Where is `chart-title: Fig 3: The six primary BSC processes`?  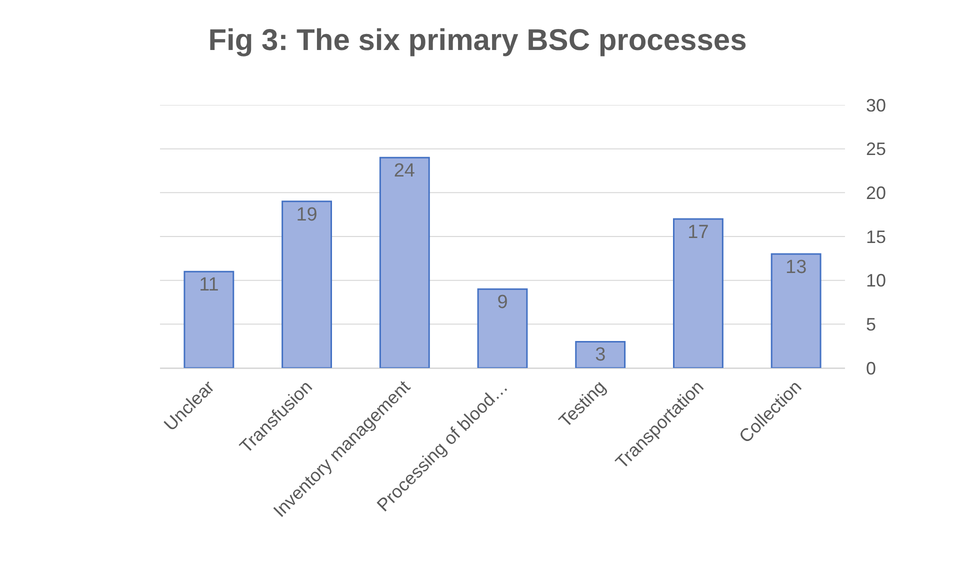
chart-title: Fig 3: The six primary BSC processes is located at coordinates (477, 40).